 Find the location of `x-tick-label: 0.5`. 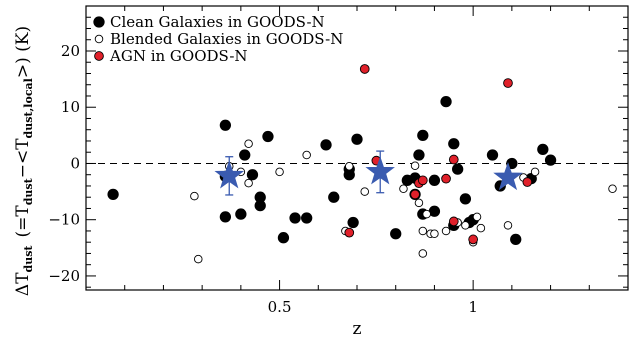

x-tick-label: 0.5 is located at coordinates (280, 307).